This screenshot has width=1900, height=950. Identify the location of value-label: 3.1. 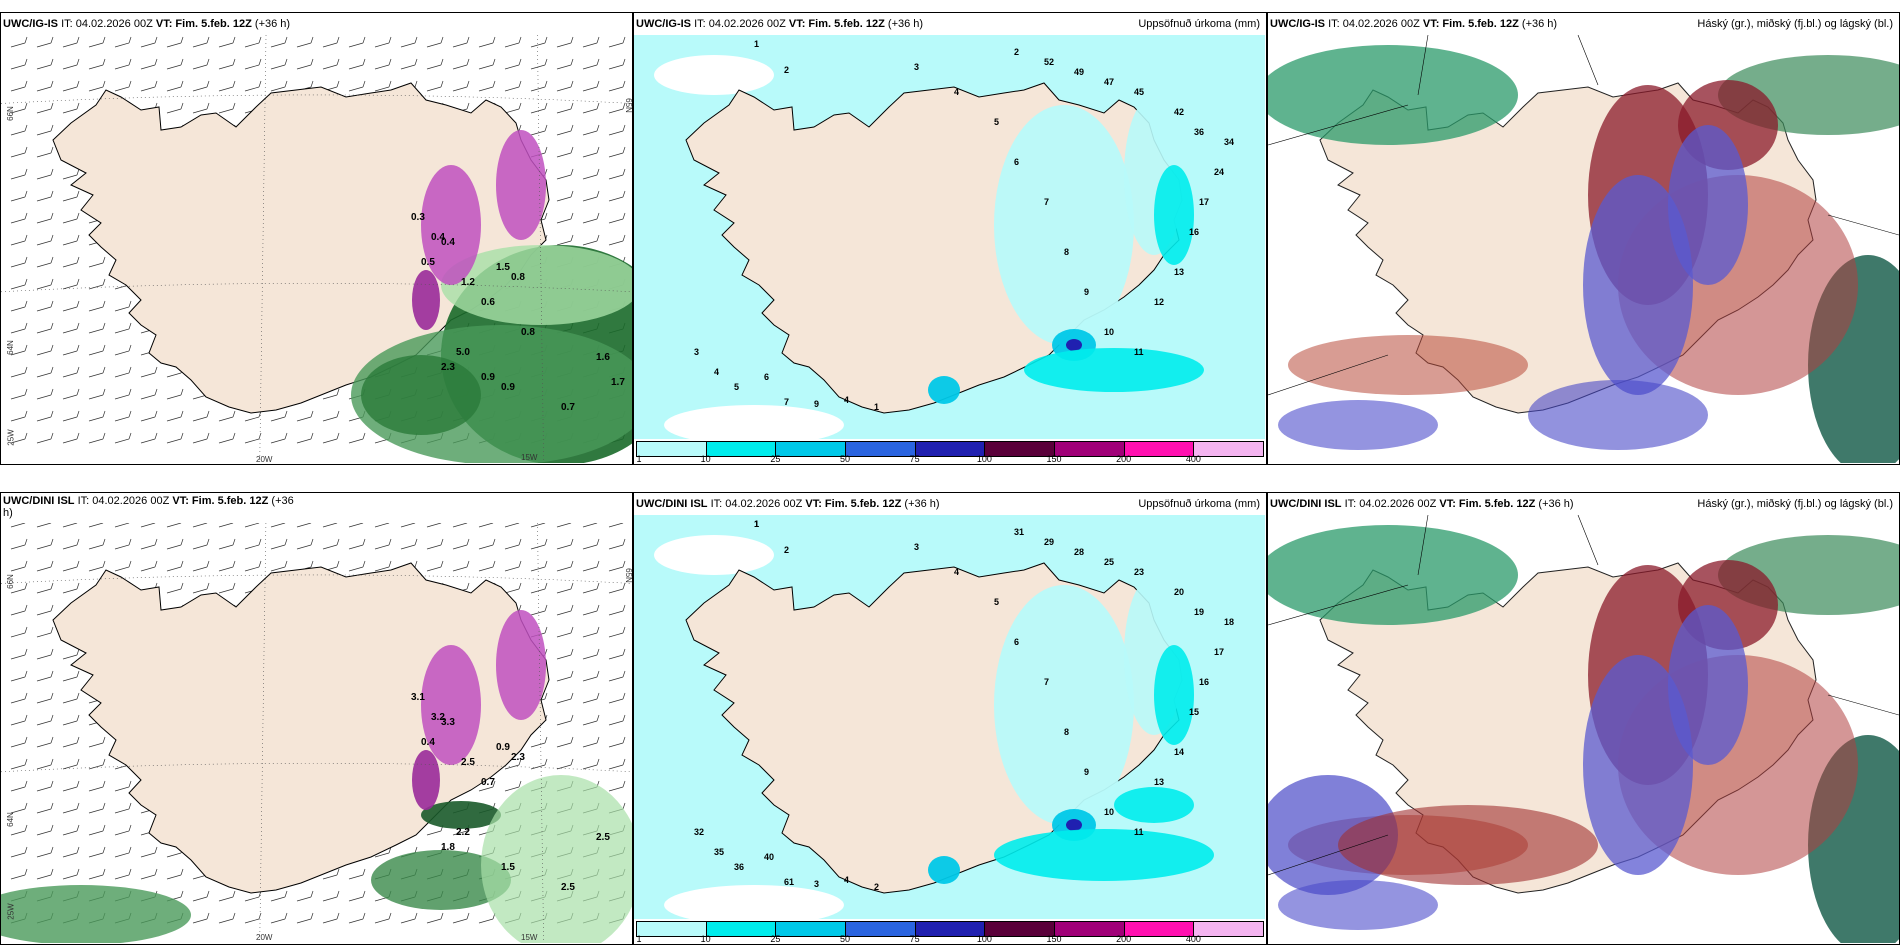
(418, 697).